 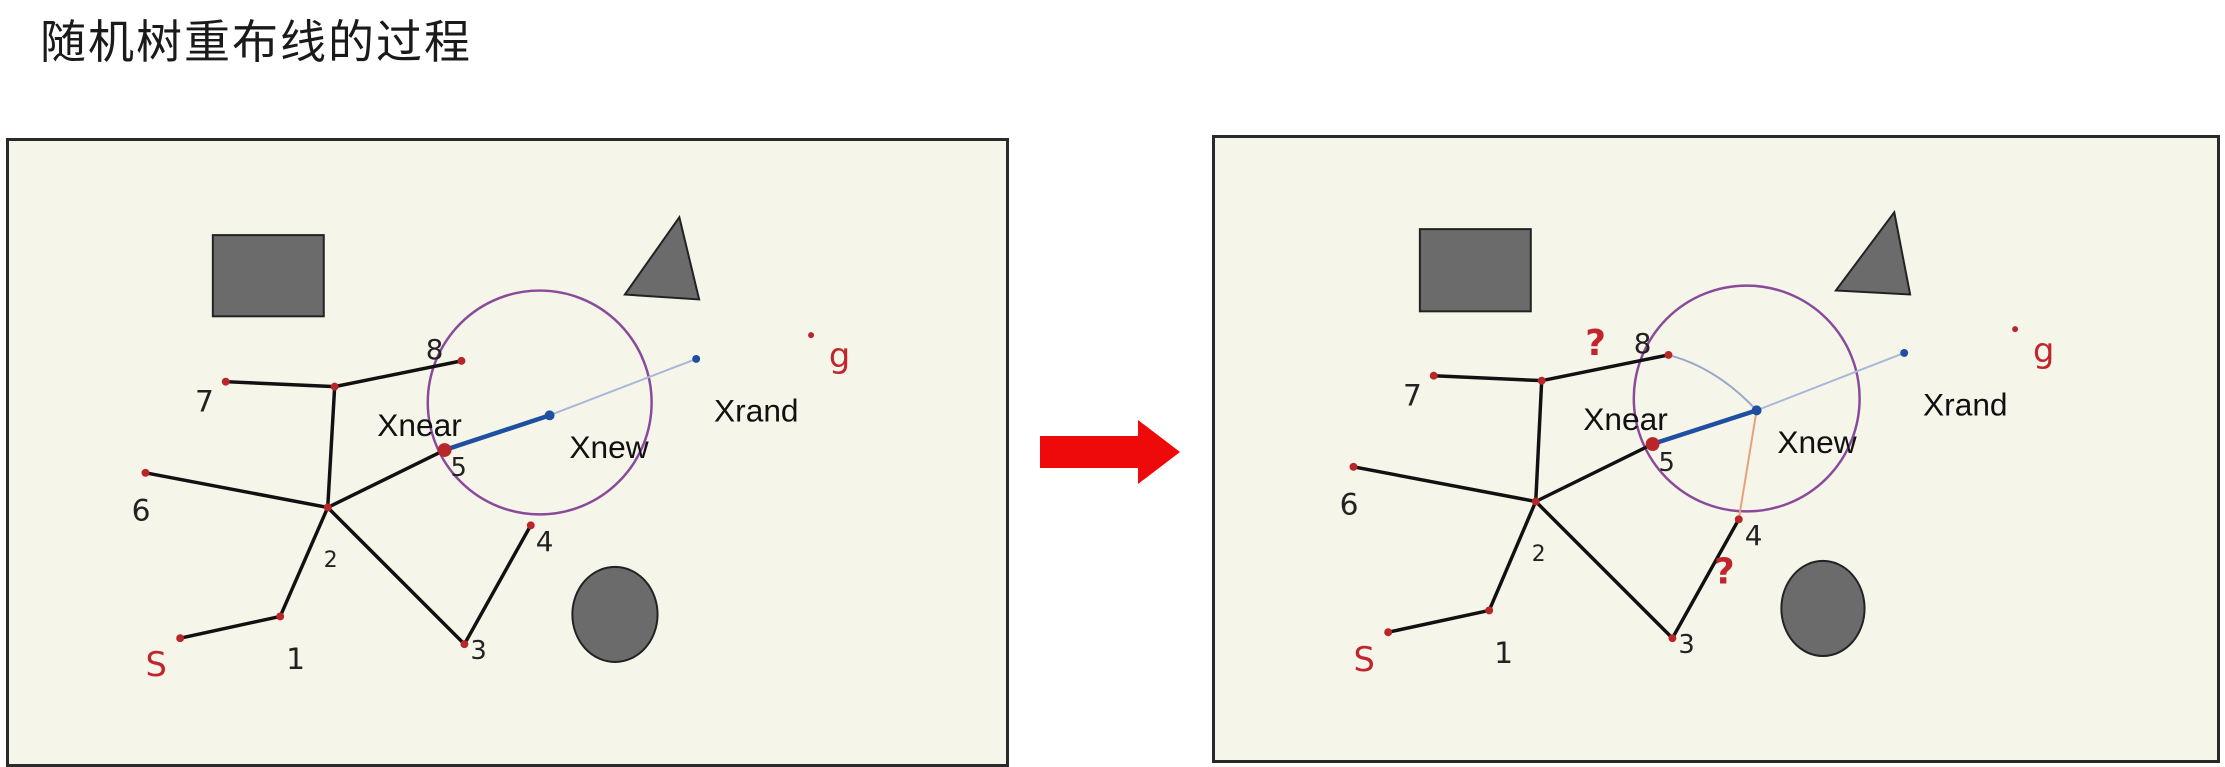 What do you see at coordinates (256, 42) in the screenshot?
I see `page-title: 随机树重布线的过程` at bounding box center [256, 42].